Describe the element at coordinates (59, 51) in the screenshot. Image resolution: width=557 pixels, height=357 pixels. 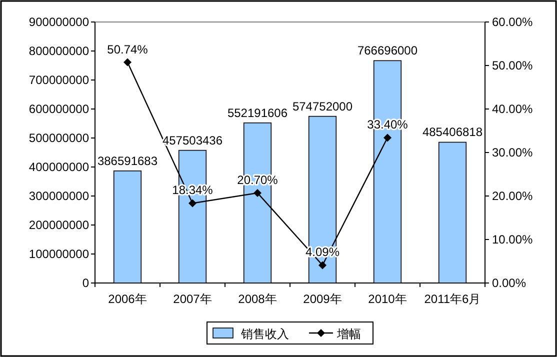
I see `y-tick-label: 800000000` at that location.